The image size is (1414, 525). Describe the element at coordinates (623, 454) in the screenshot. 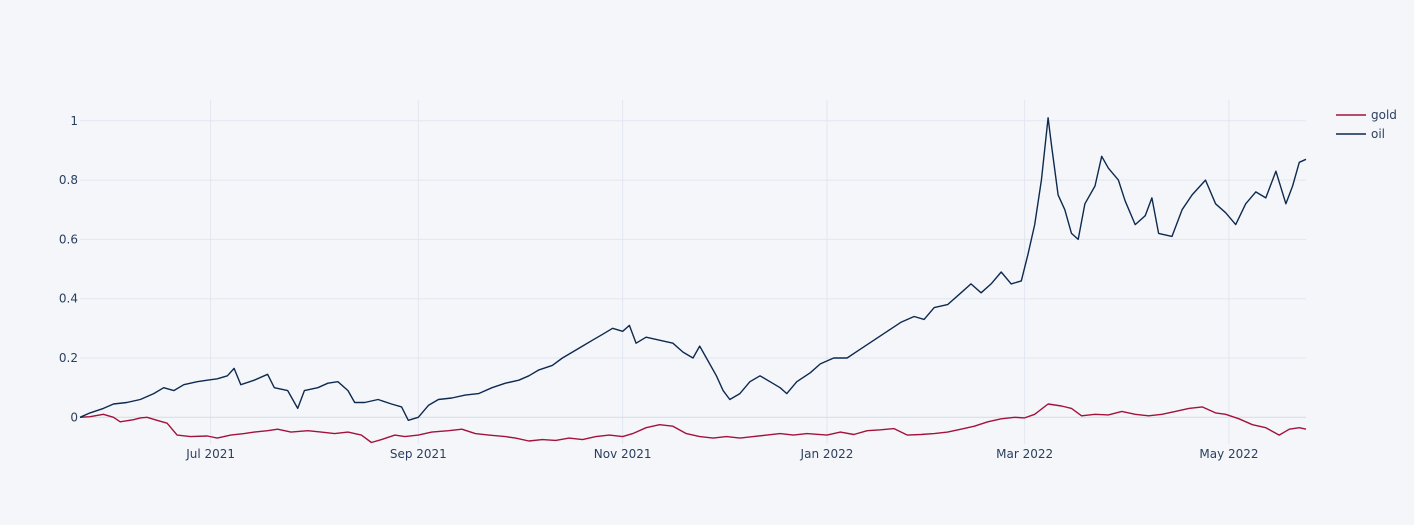

I see `x-tick-label: Nov 2021` at that location.